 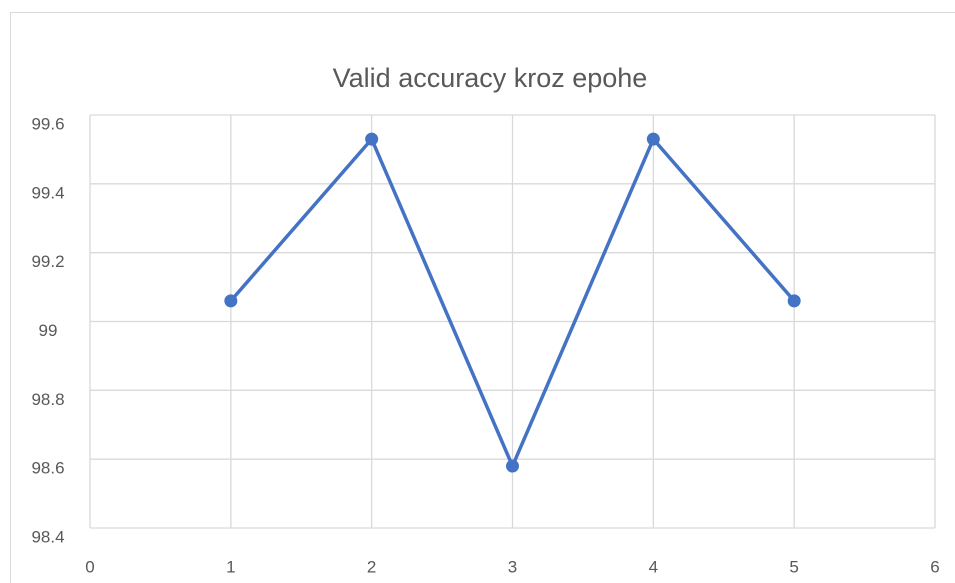 I want to click on y-tick-label: 99.4, so click(x=47, y=192).